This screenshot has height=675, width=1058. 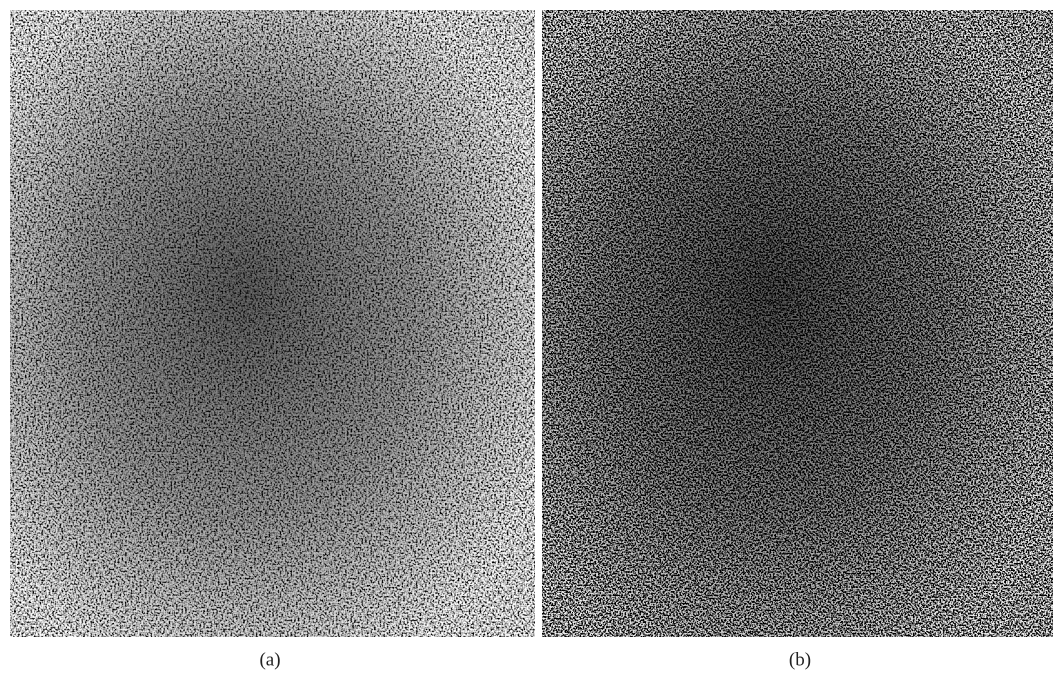 What do you see at coordinates (269, 659) in the screenshot?
I see `caption: (a)` at bounding box center [269, 659].